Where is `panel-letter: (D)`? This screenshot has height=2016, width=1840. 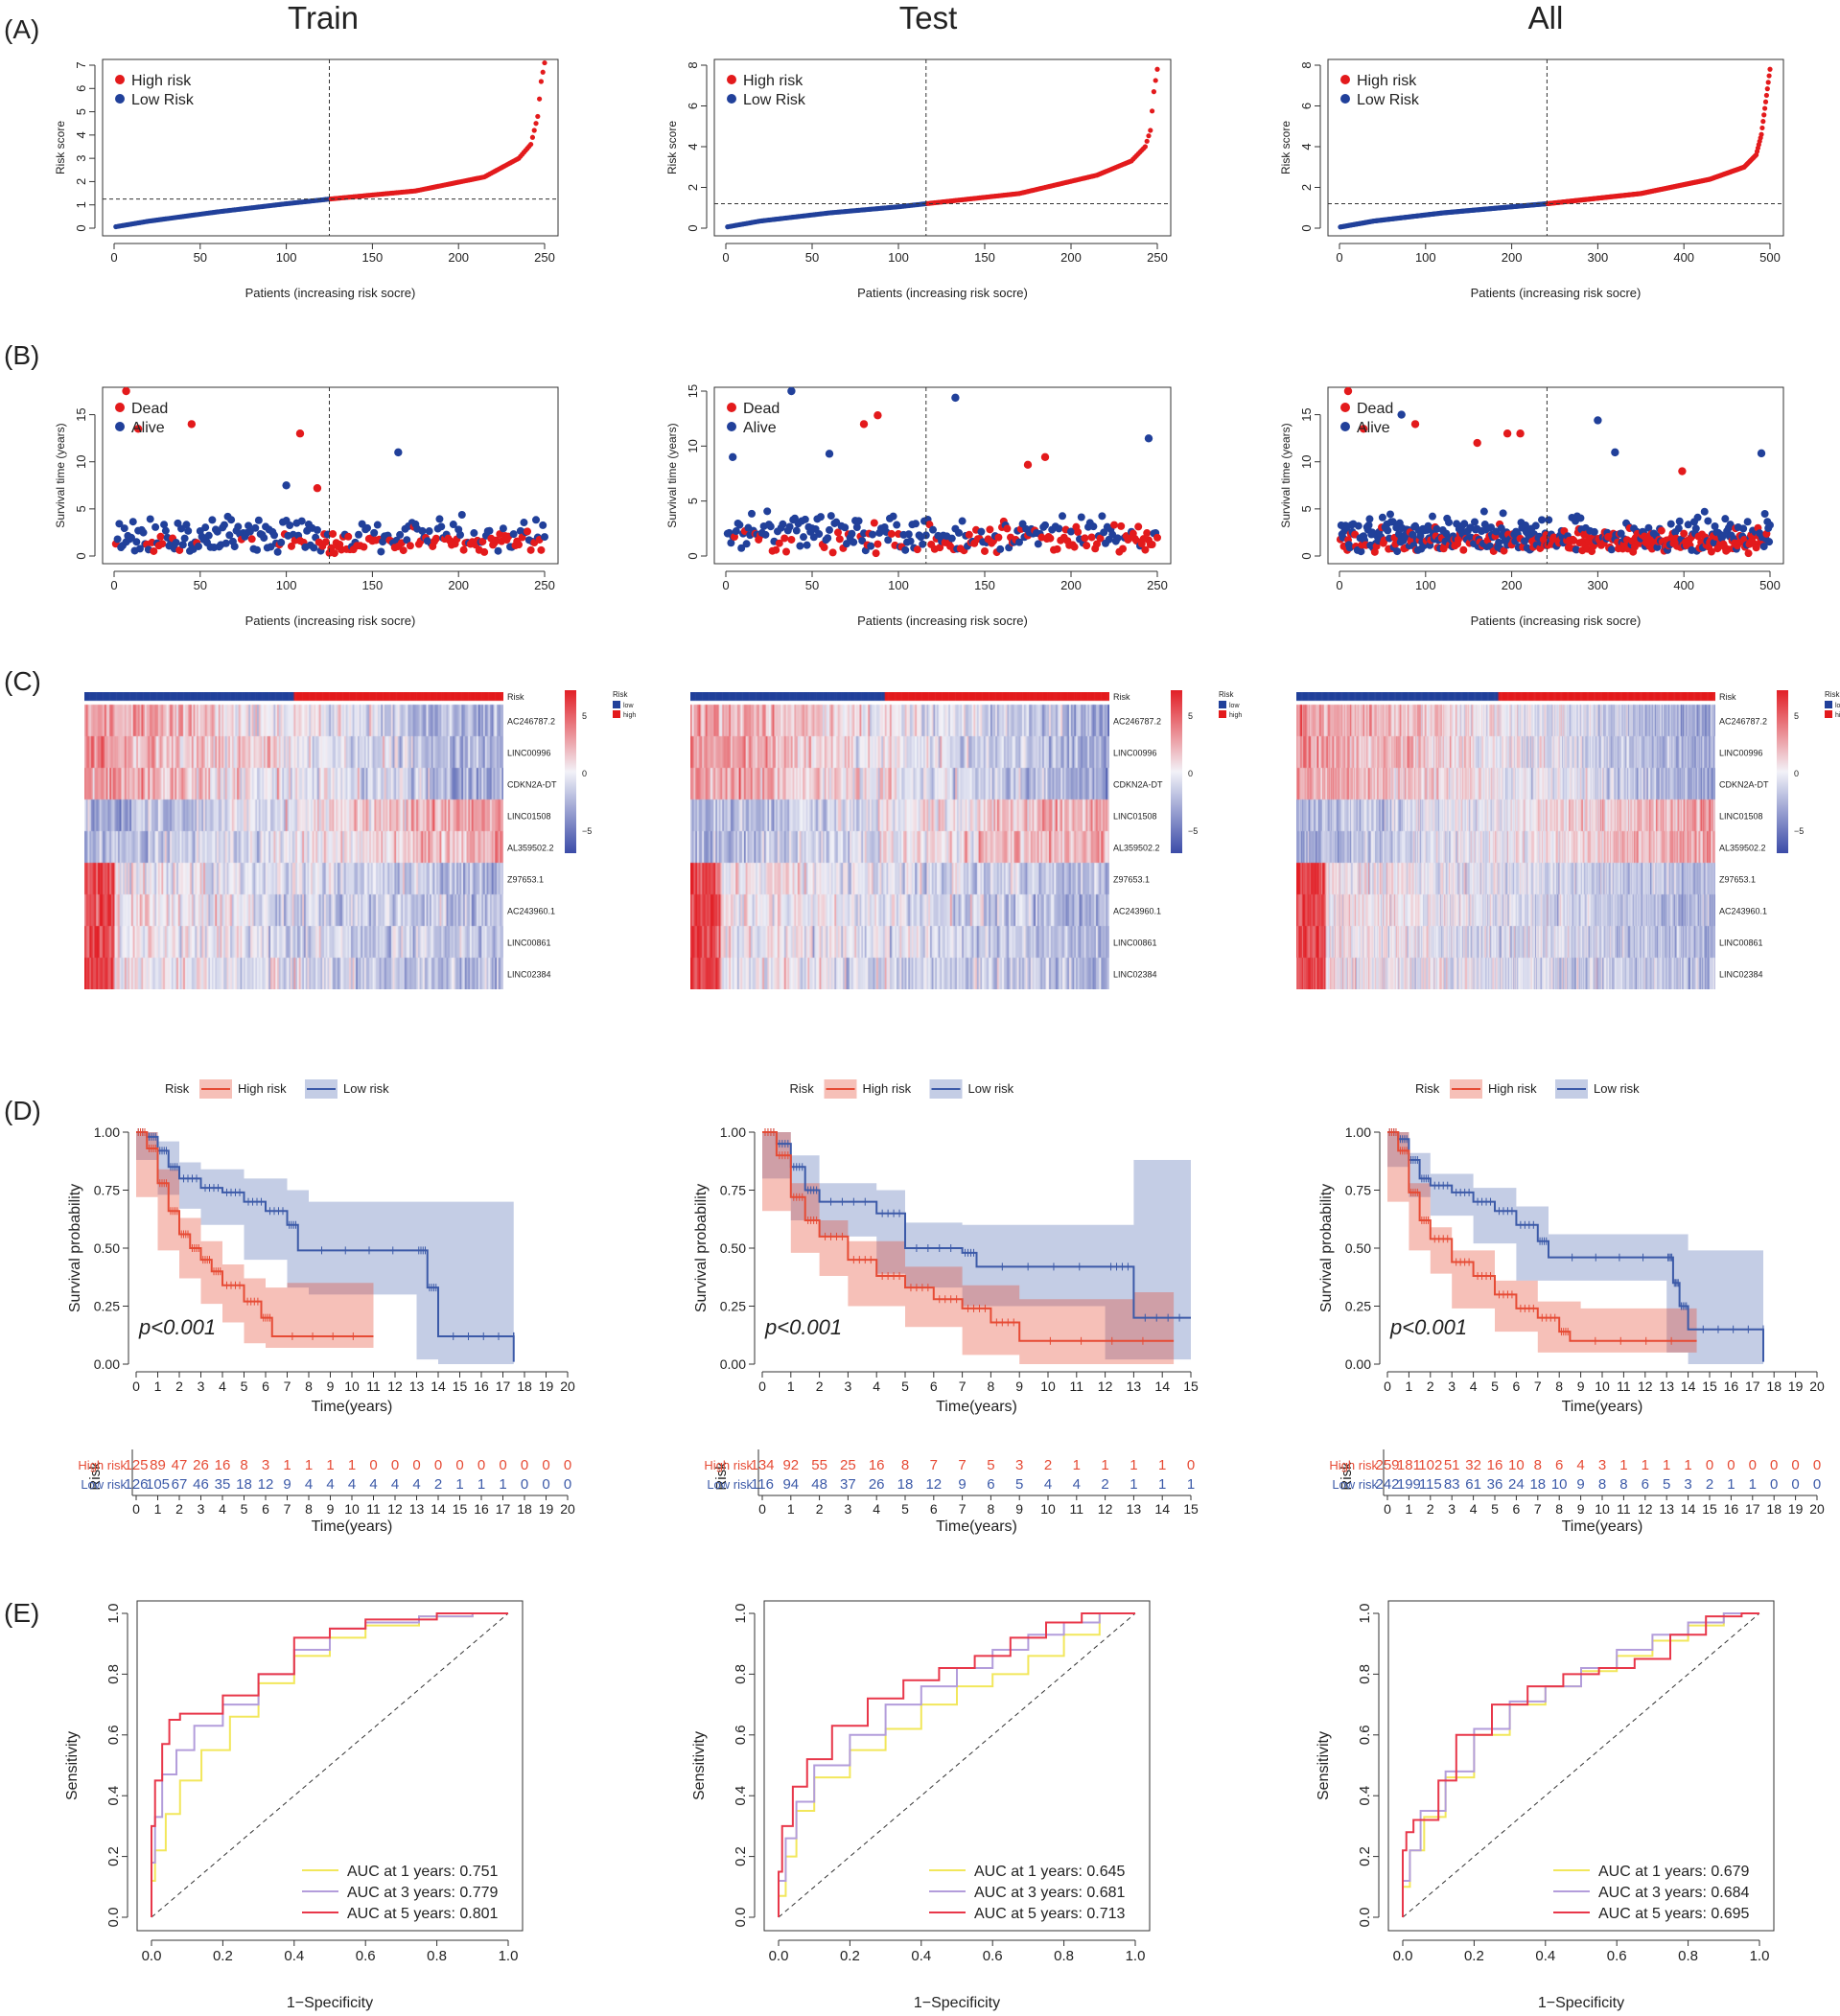
panel-letter: (D) is located at coordinates (22, 1110).